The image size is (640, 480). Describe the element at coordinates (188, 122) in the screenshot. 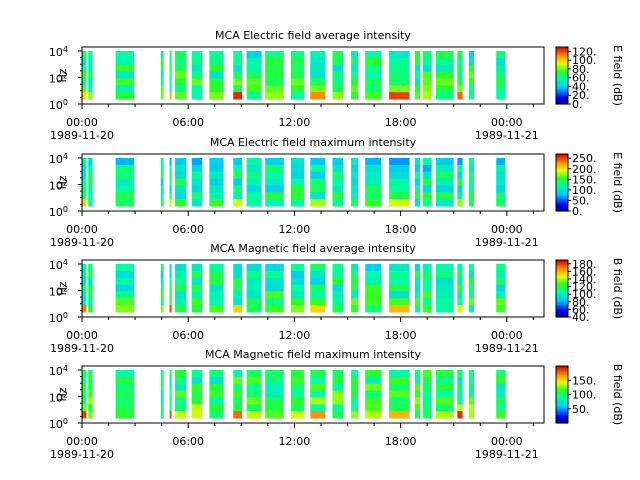

I see `x-tick-label: 06:00` at that location.